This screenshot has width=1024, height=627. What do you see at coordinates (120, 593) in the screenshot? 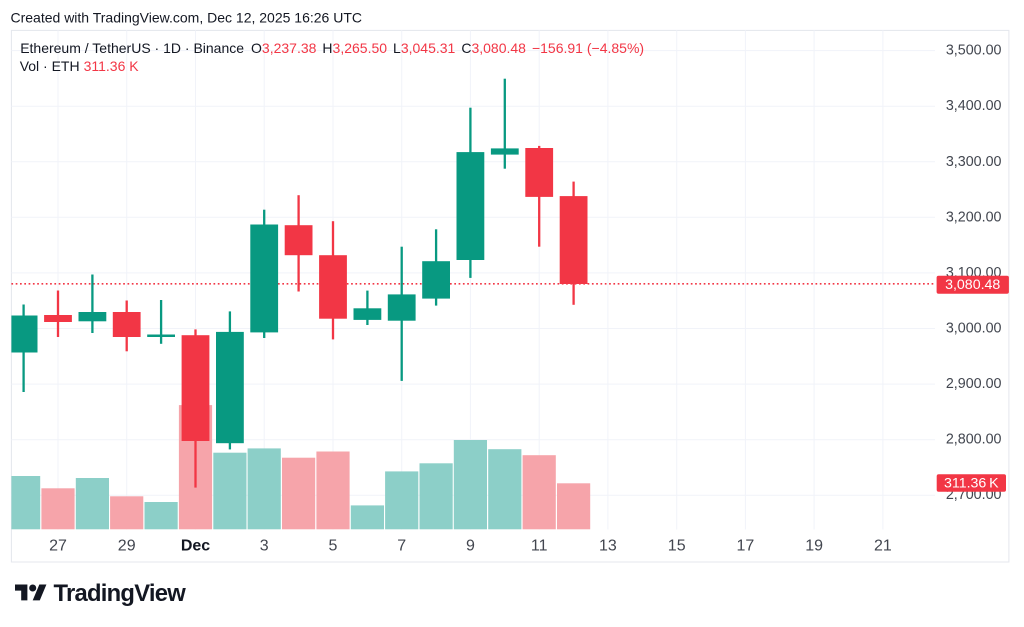
I see `svg-text: TradingView` at bounding box center [120, 593].